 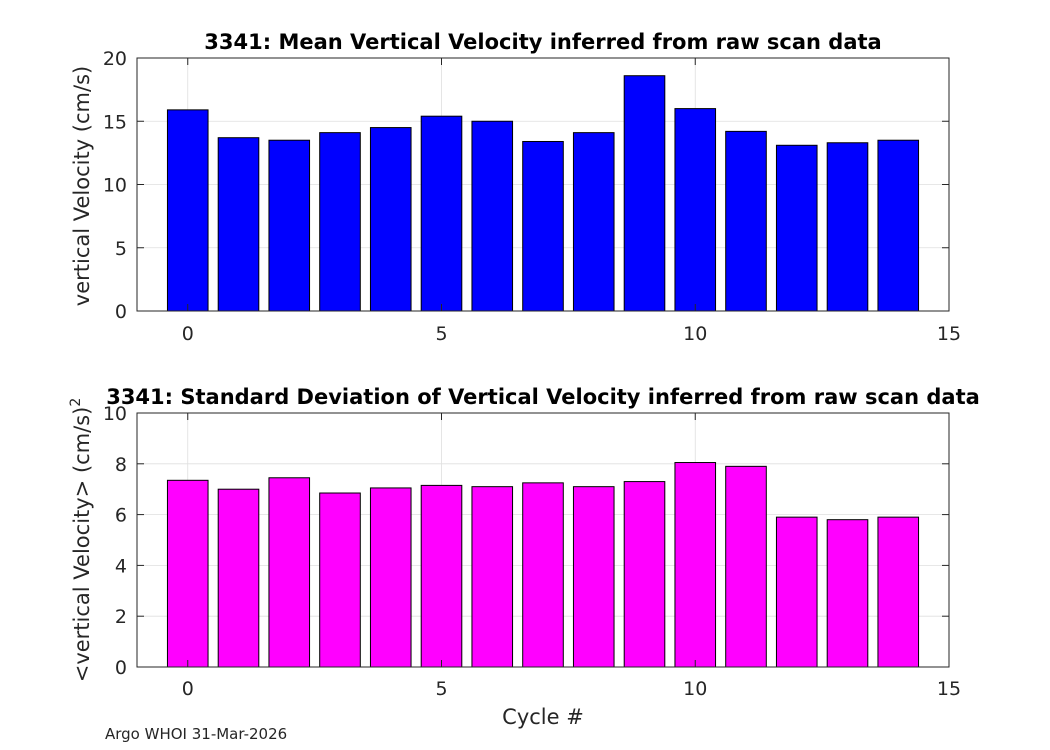 What do you see at coordinates (121, 249) in the screenshot?
I see `y-tick-label: 5` at bounding box center [121, 249].